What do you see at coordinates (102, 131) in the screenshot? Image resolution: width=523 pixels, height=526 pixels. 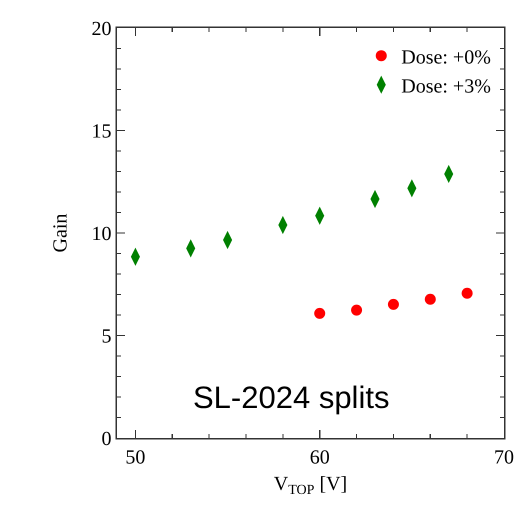 I see `y-tick-label: 15` at bounding box center [102, 131].